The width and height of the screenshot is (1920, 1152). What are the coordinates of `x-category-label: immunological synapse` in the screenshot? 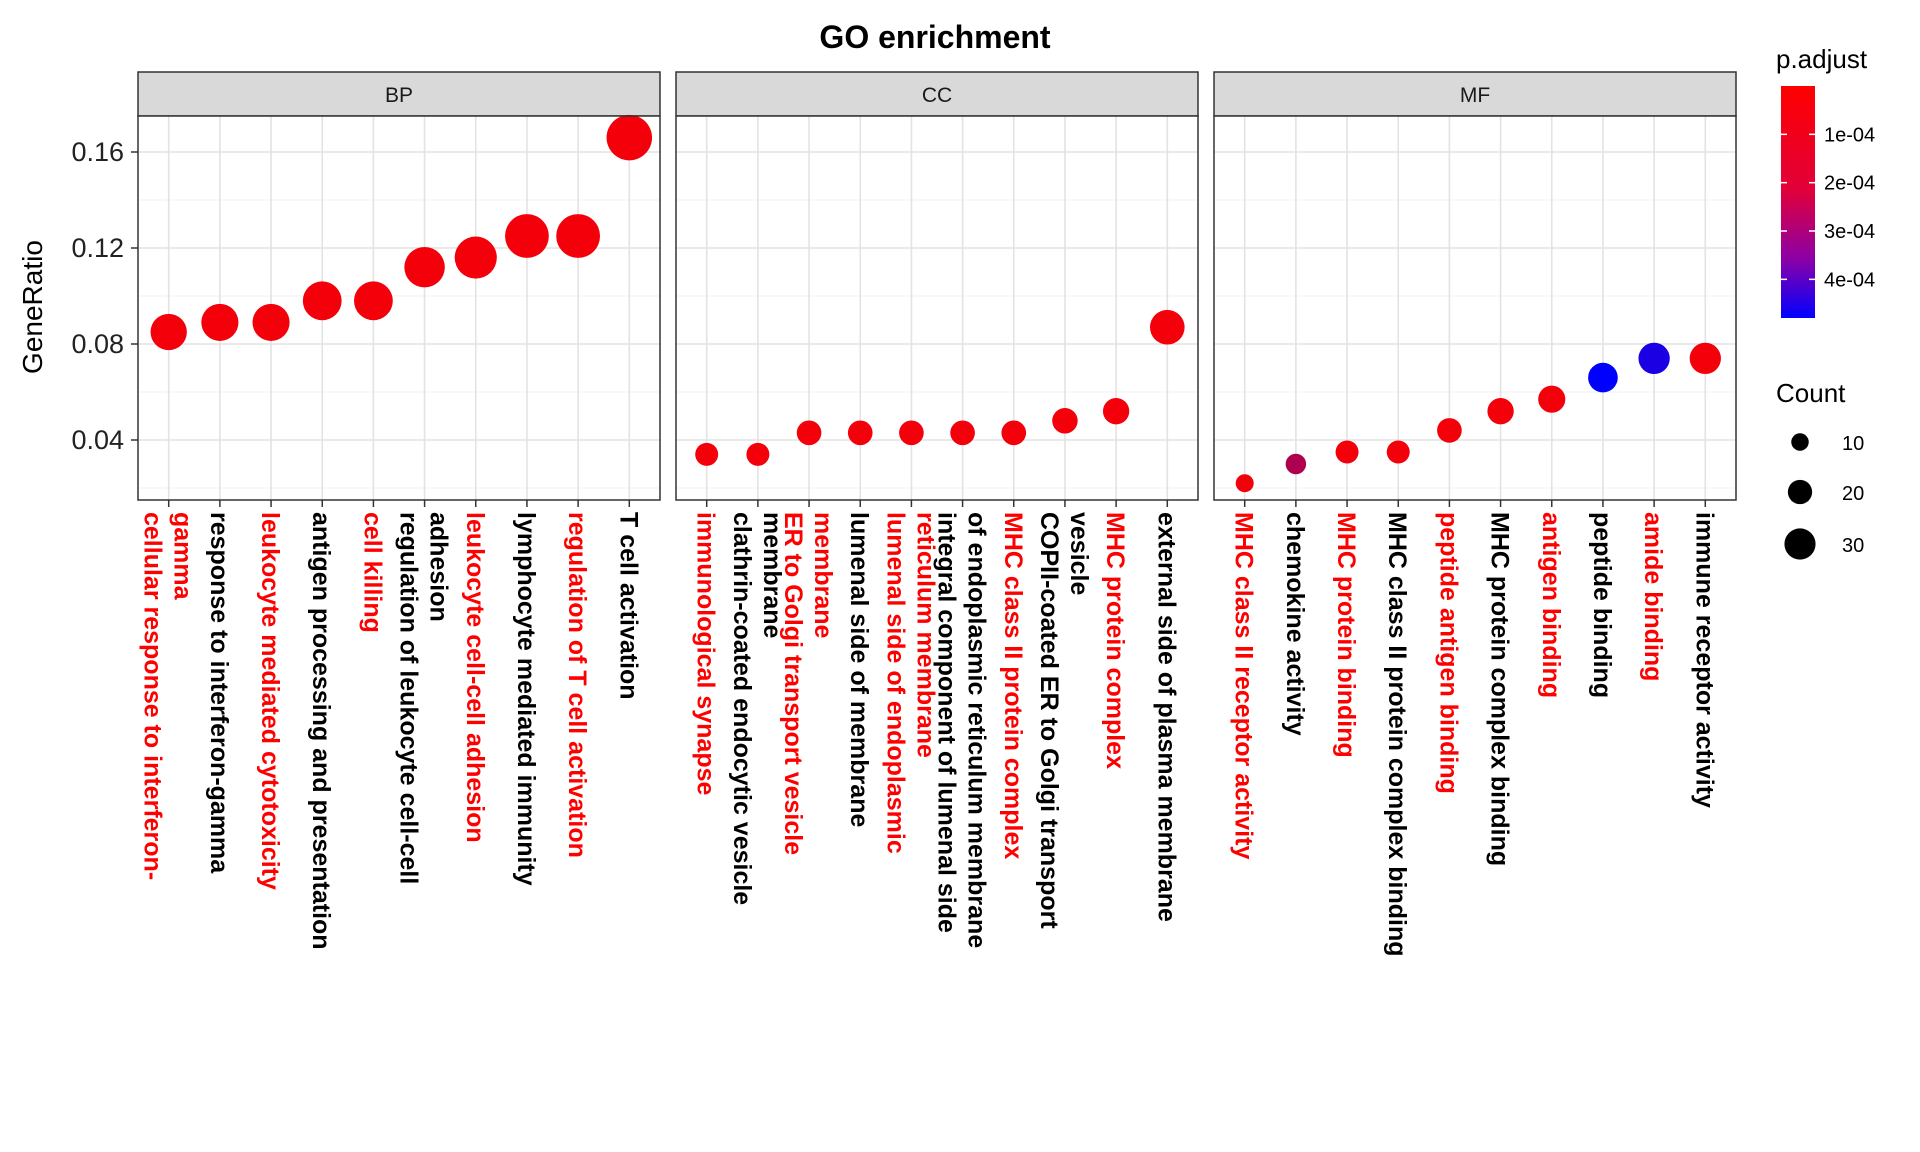 It's located at (706, 654).